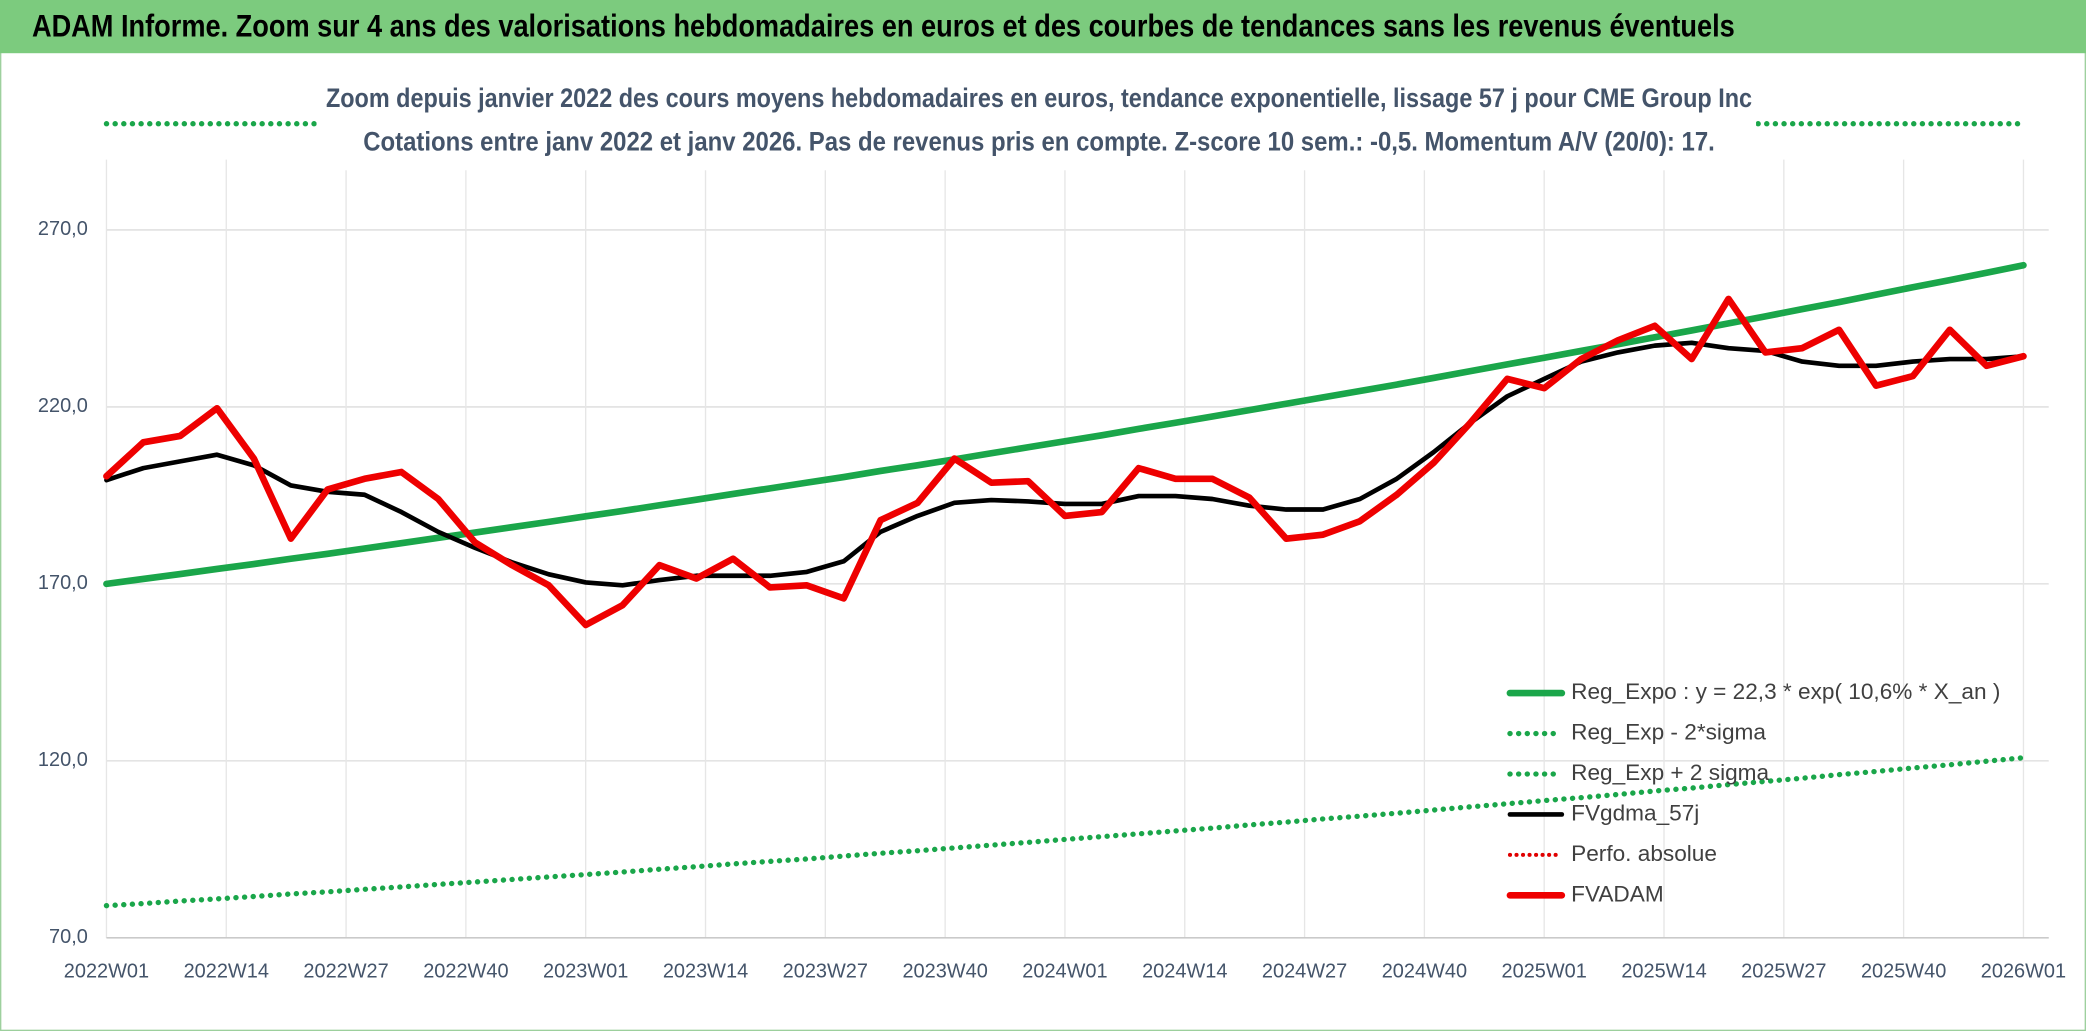 The image size is (2086, 1031). Describe the element at coordinates (1064, 972) in the screenshot. I see `x-tick-label: 2024W01` at that location.